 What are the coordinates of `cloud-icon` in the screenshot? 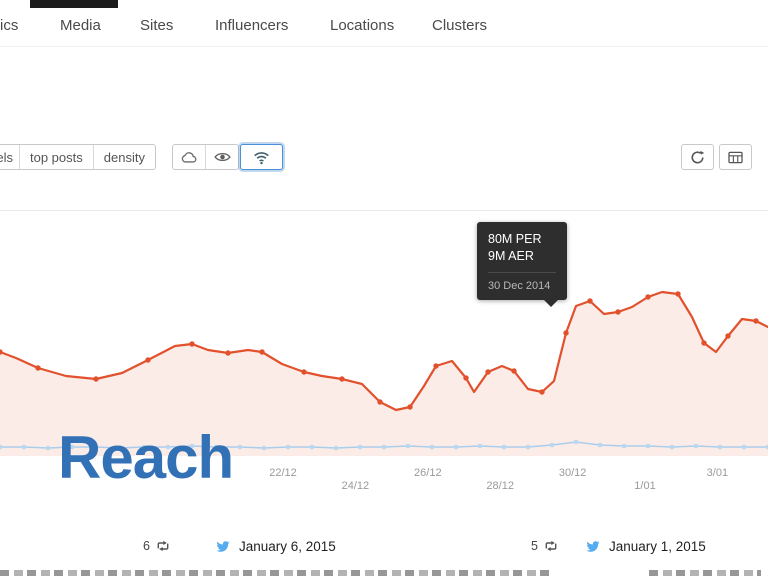 It's located at (189, 157).